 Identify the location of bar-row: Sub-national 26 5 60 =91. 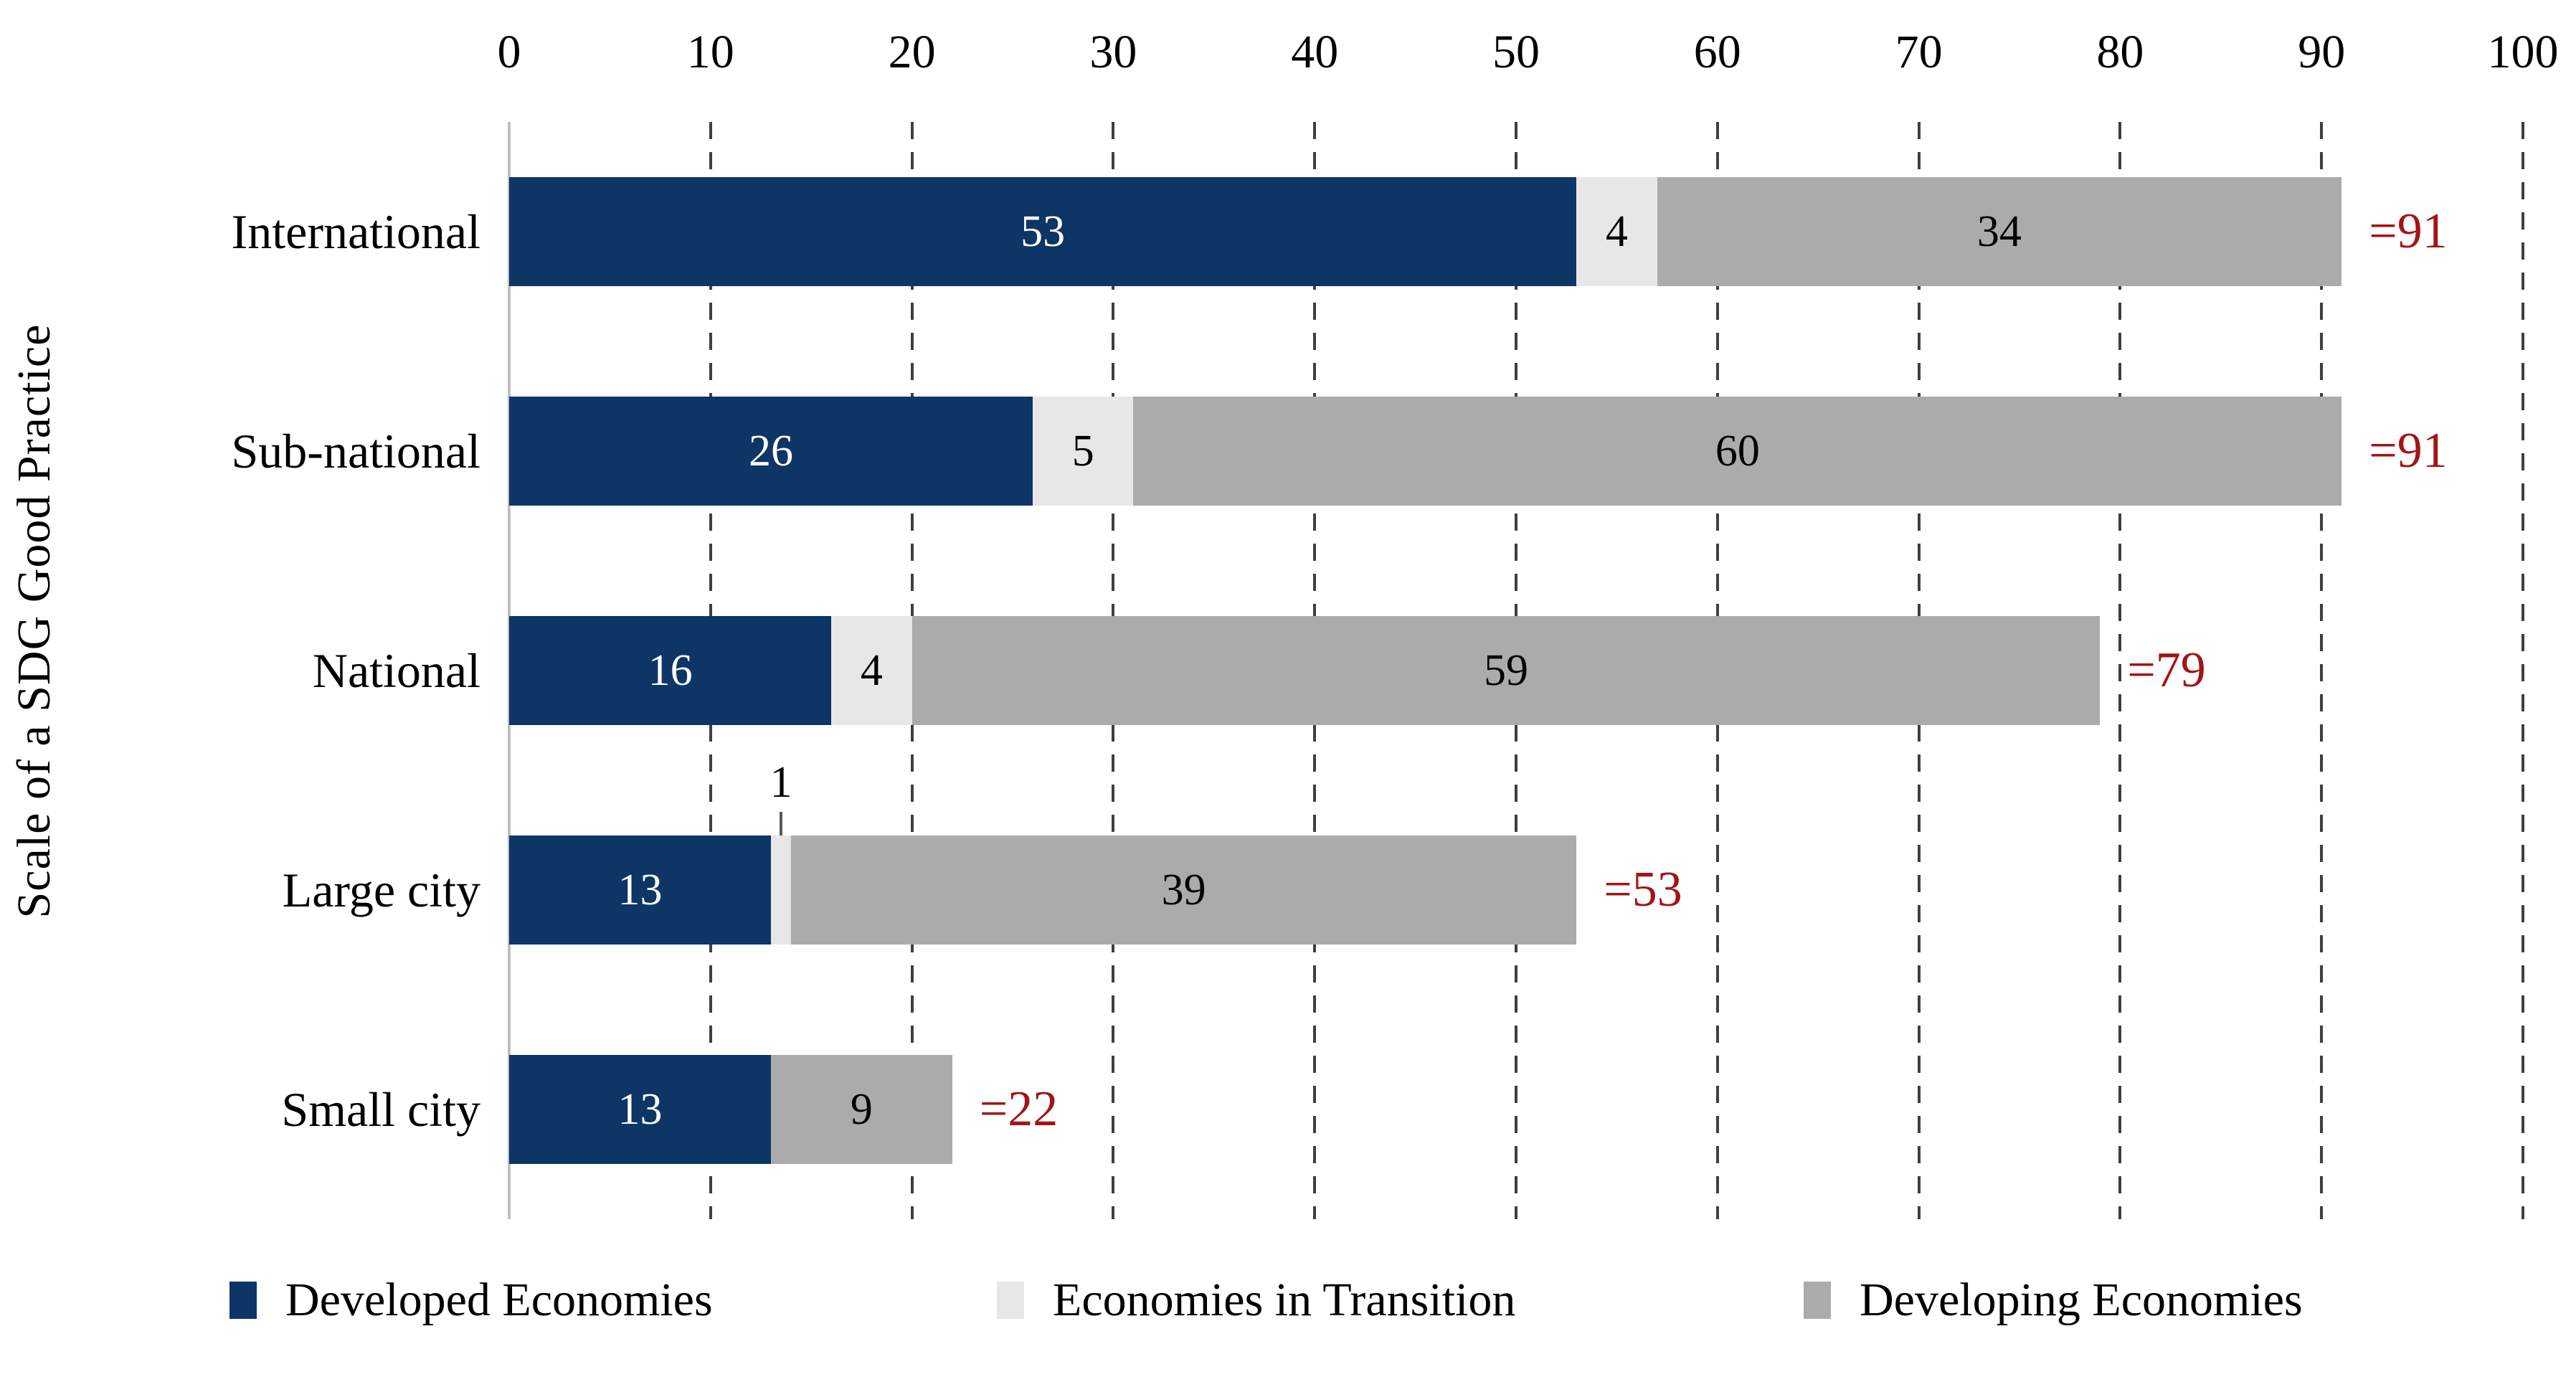
(1377, 451).